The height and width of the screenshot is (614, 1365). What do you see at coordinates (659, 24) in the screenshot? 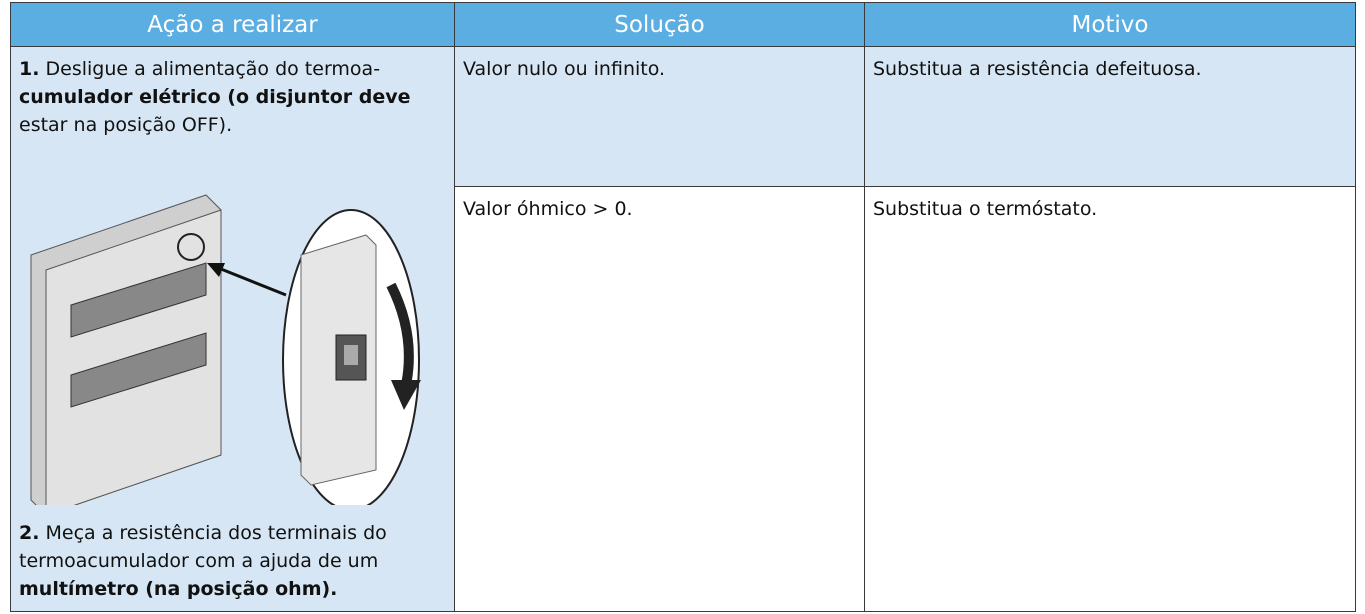
I see `header-cell: Solução` at bounding box center [659, 24].